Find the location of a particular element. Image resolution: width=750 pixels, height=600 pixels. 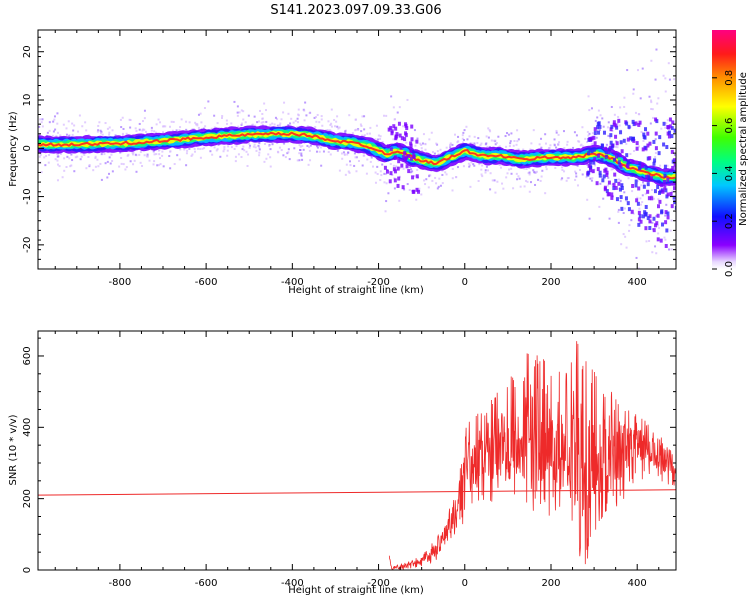

x-tick-label: -600 is located at coordinates (206, 583).